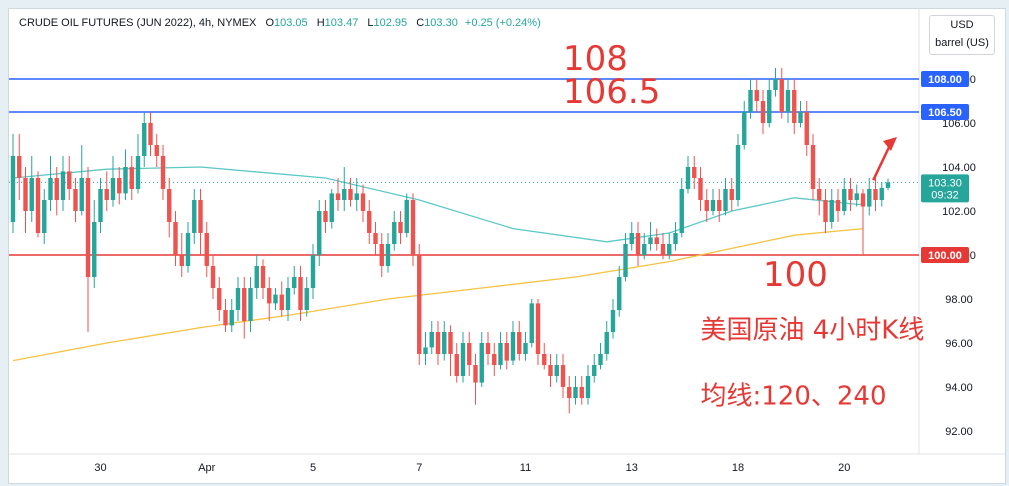 This screenshot has width=1009, height=486. I want to click on arrow-shaft, so click(882, 161).